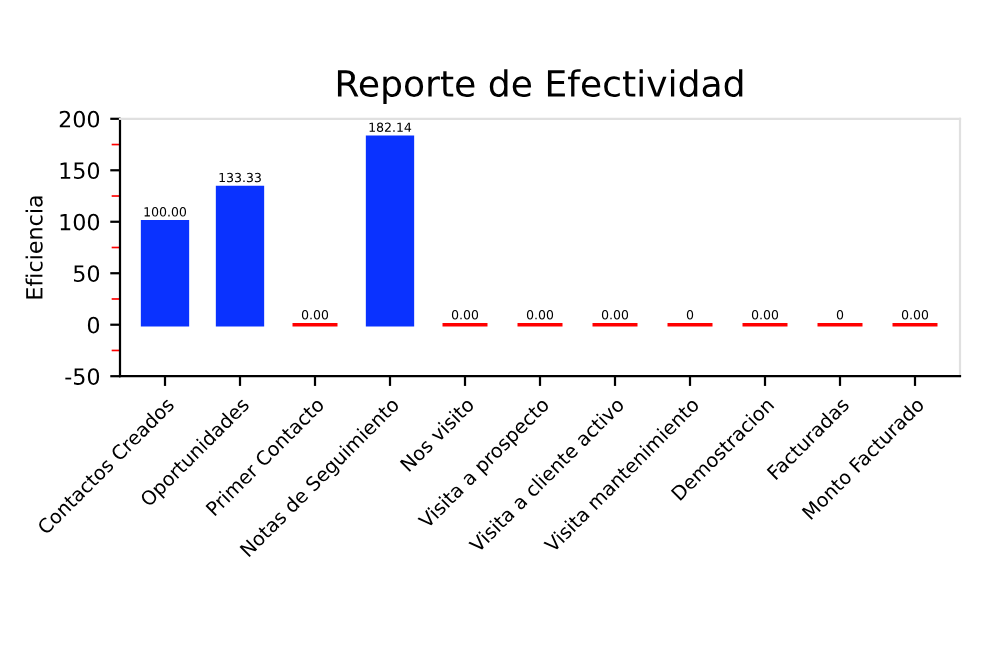  Describe the element at coordinates (79, 119) in the screenshot. I see `y-tick-label: 200` at that location.